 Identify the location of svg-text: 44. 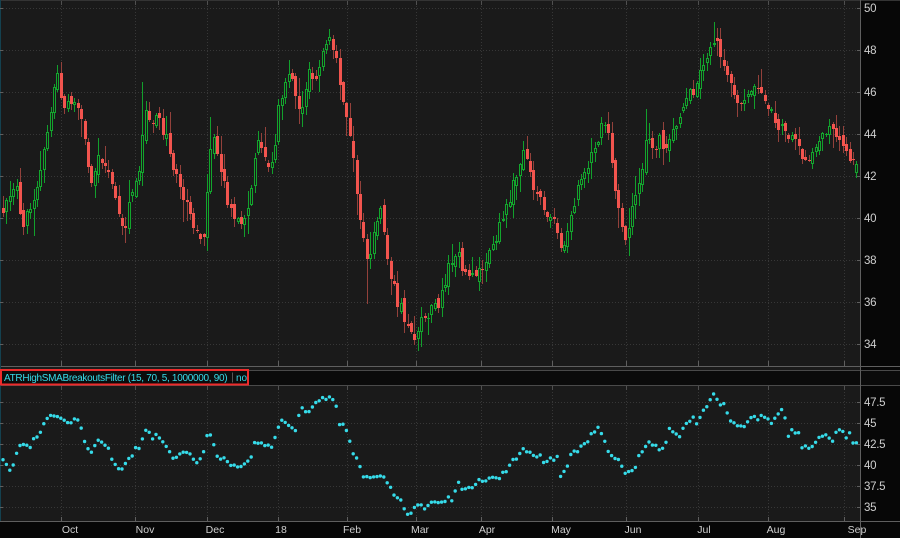
(870, 135).